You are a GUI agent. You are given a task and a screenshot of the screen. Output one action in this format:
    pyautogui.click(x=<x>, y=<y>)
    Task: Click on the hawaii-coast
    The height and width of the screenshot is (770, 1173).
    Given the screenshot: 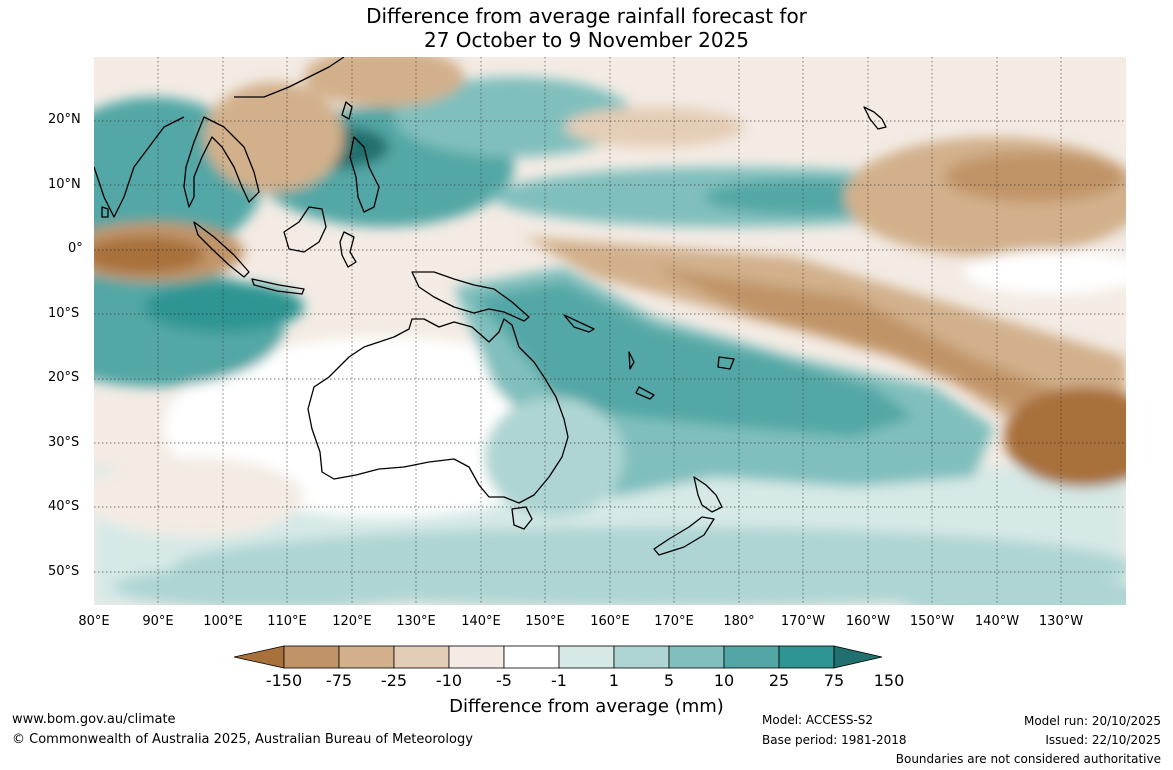 What is the action you would take?
    pyautogui.click(x=875, y=118)
    